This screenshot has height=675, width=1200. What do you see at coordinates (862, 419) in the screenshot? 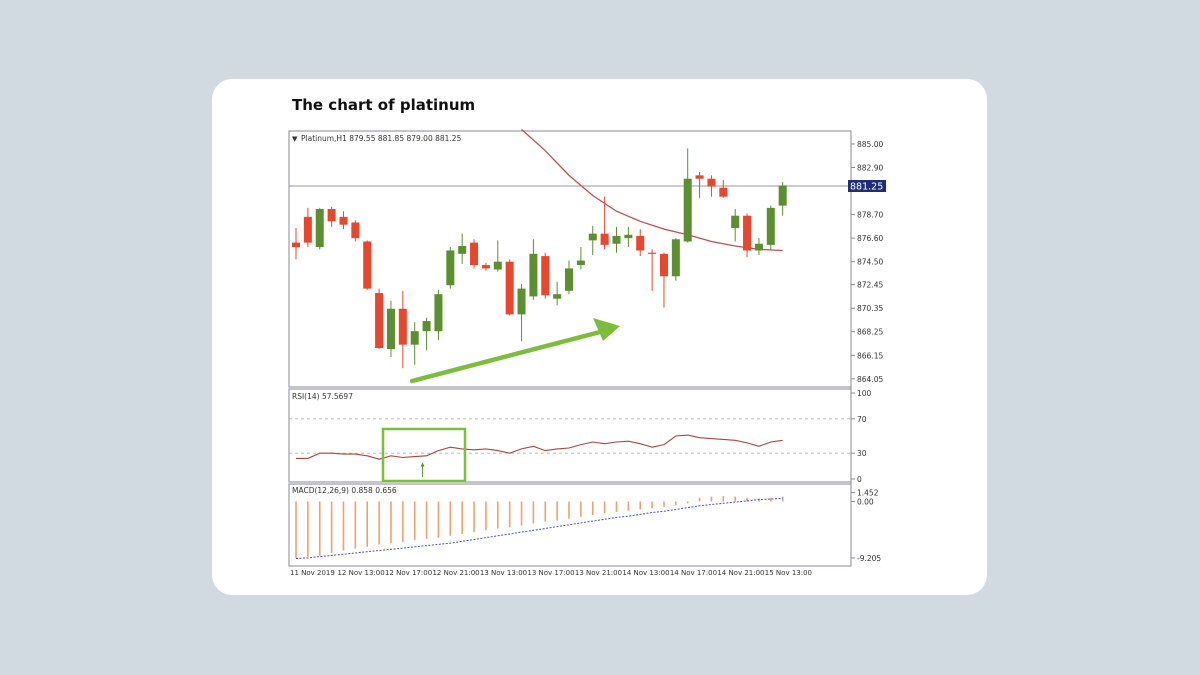
I see `rsi-tick-label: 70` at bounding box center [862, 419].